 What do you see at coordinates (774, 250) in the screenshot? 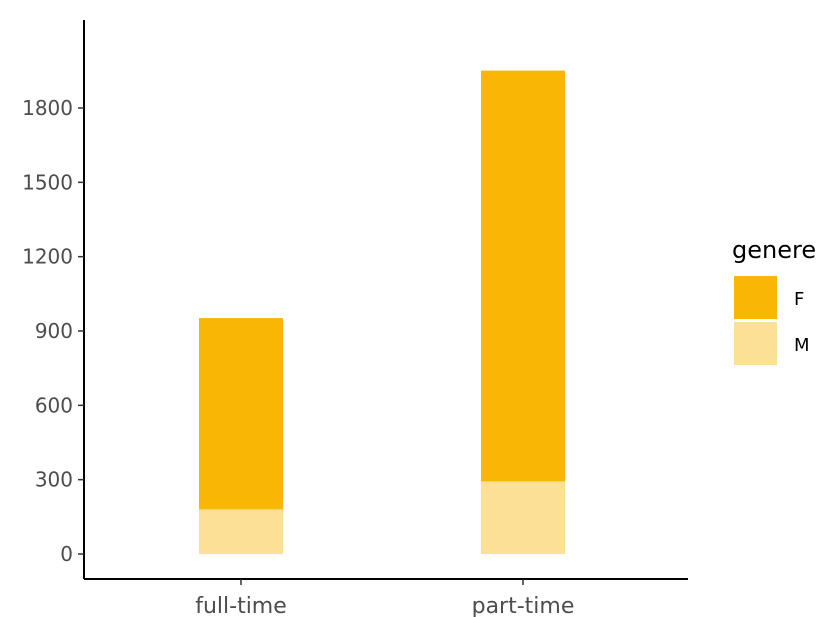
I see `legend-title: genere` at bounding box center [774, 250].